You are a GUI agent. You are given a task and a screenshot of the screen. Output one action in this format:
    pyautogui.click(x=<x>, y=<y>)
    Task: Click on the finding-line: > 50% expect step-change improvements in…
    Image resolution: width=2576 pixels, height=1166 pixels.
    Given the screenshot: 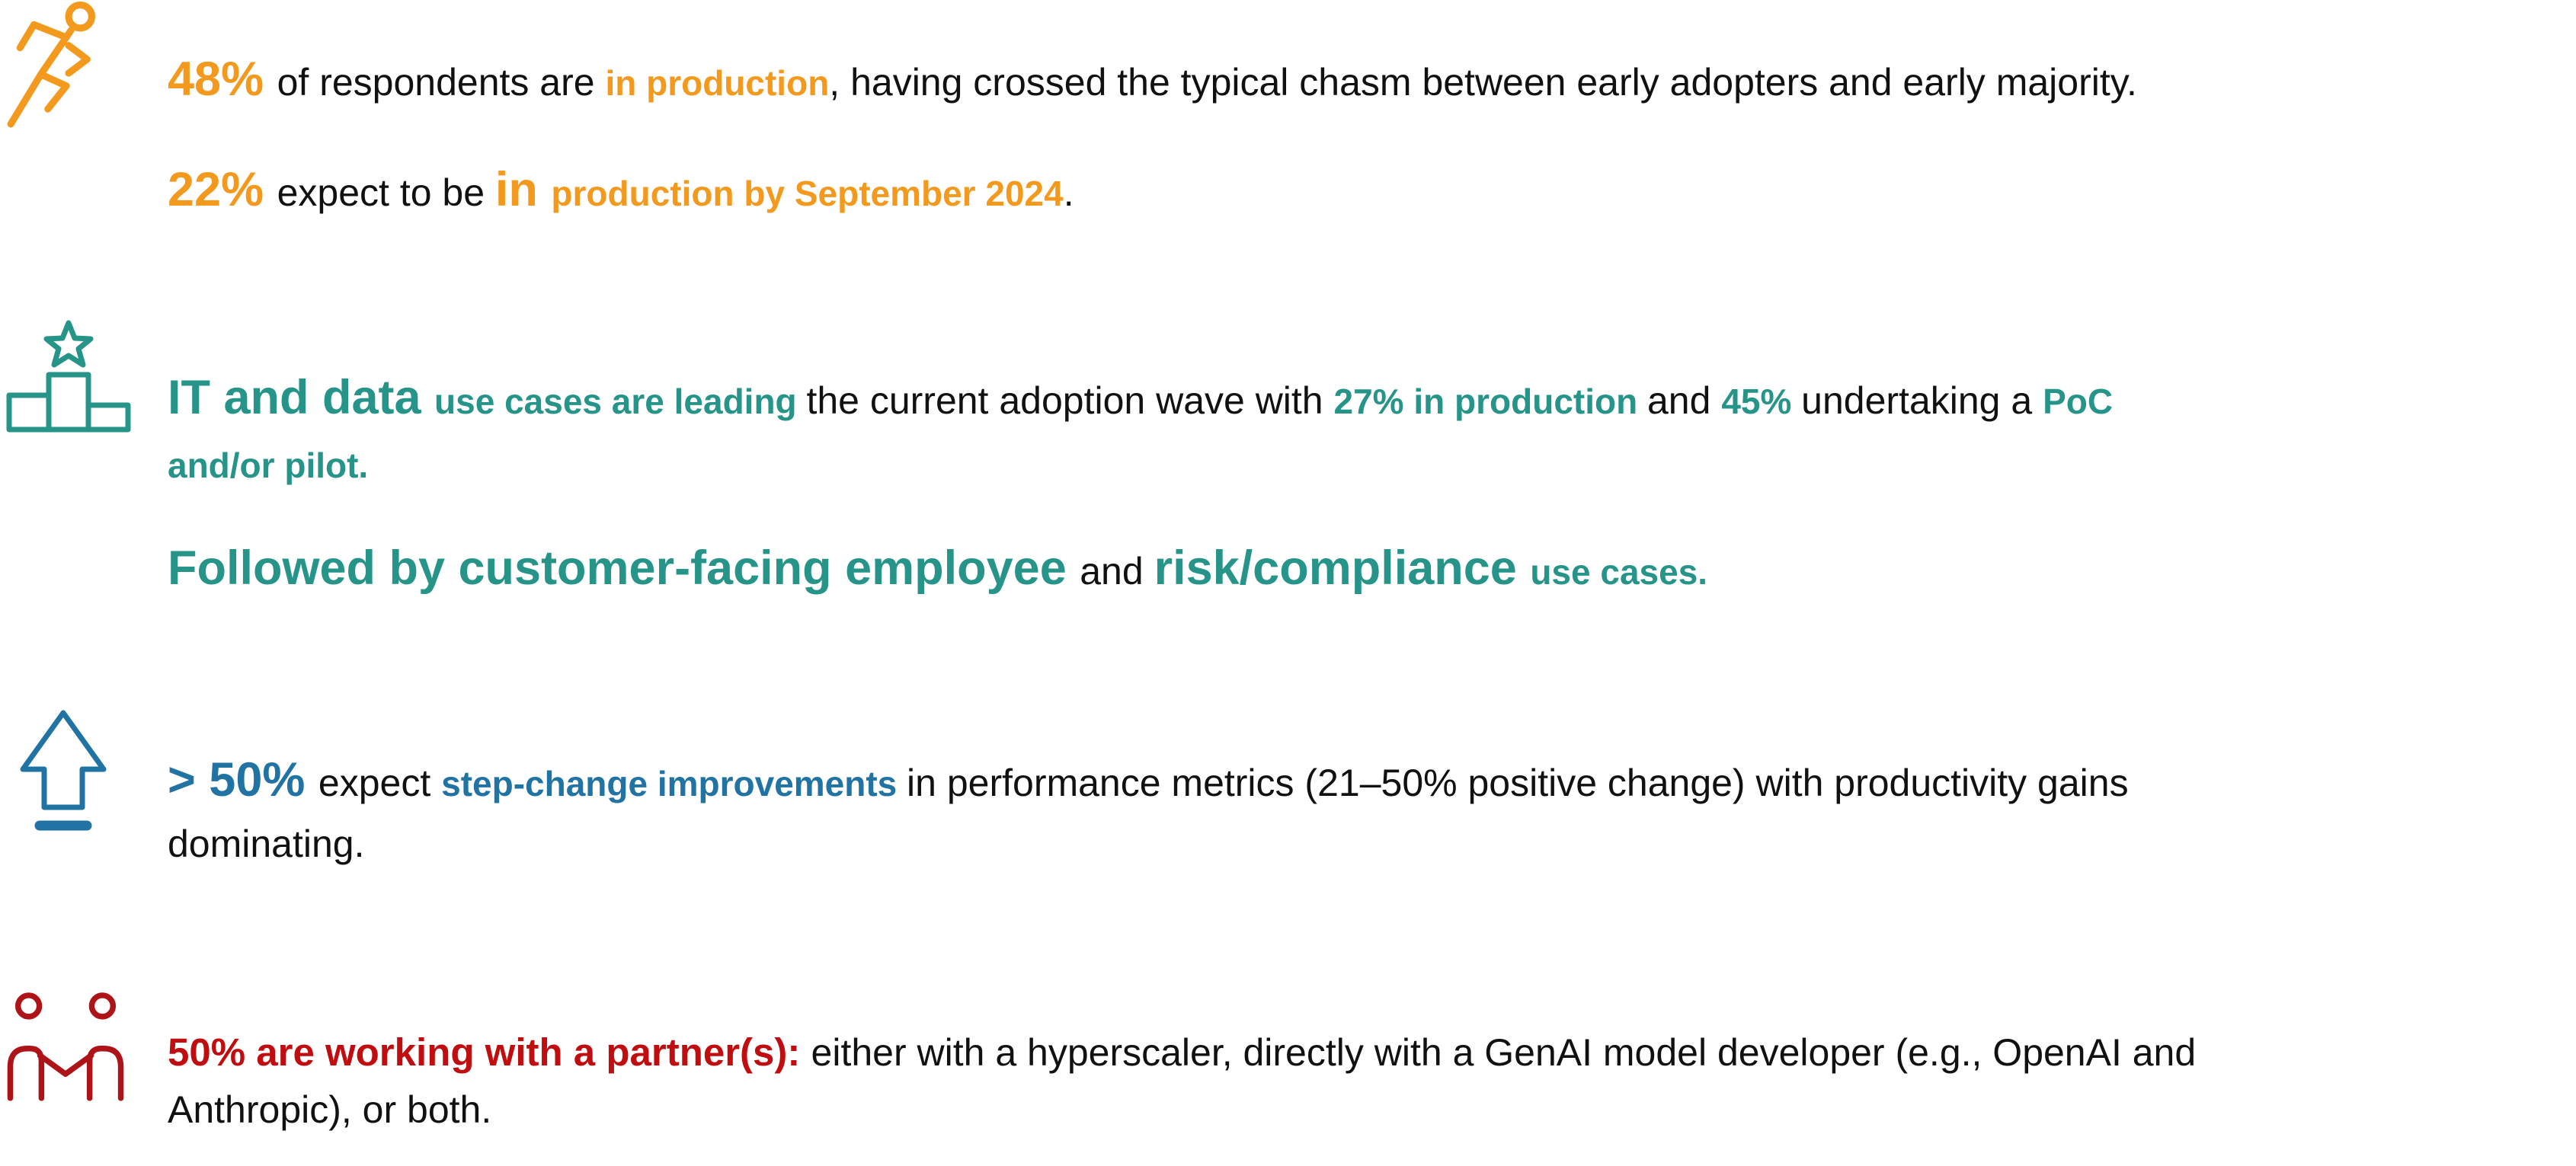 What is the action you would take?
    pyautogui.click(x=1148, y=780)
    